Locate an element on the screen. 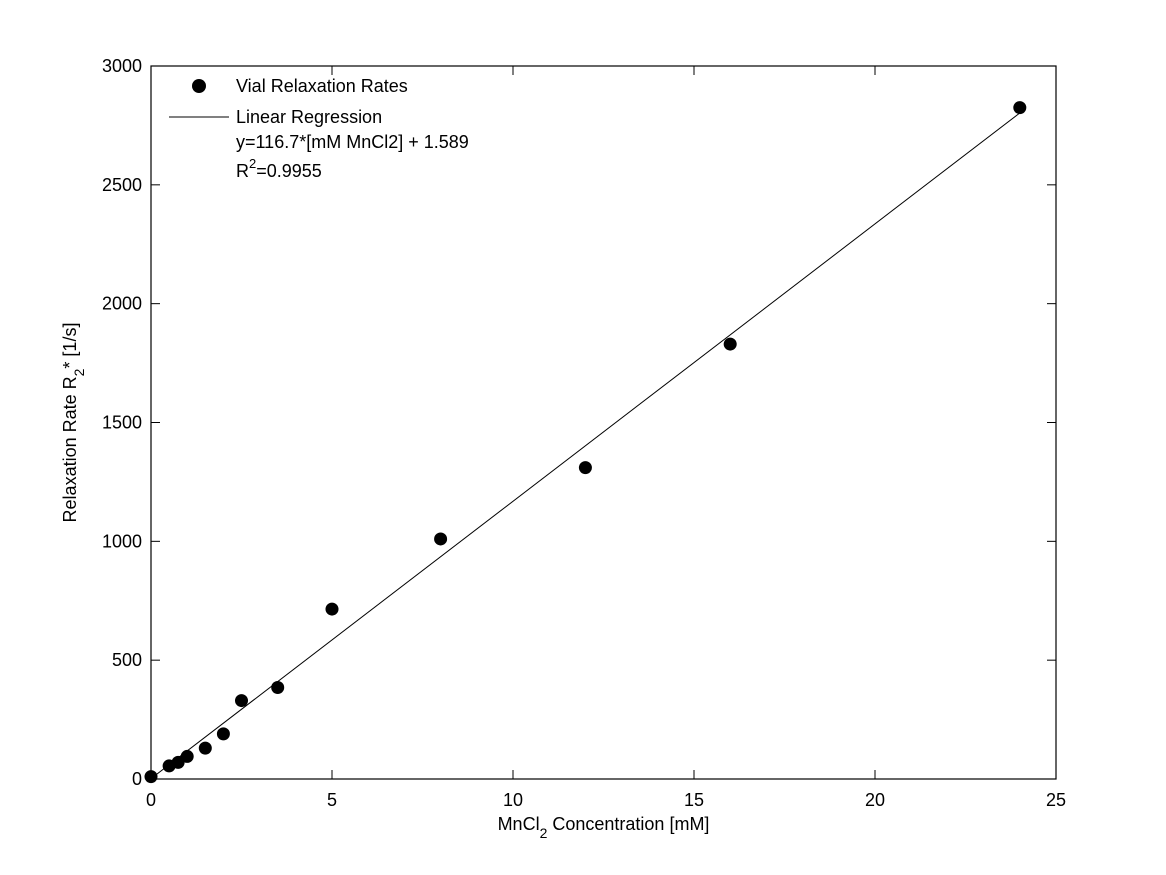 This screenshot has height=875, width=1166. y-tick-label: 1000 is located at coordinates (122, 541).